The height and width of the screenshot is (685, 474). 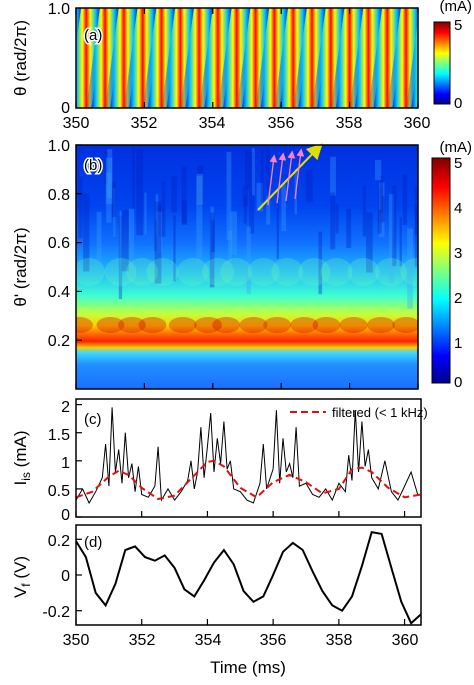 I want to click on panel-c-legend: filtered (< 1 kHz), so click(x=359, y=412).